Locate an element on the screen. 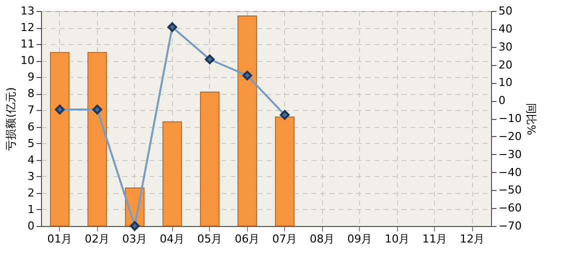  x-tick-label: 02月 is located at coordinates (97, 239).